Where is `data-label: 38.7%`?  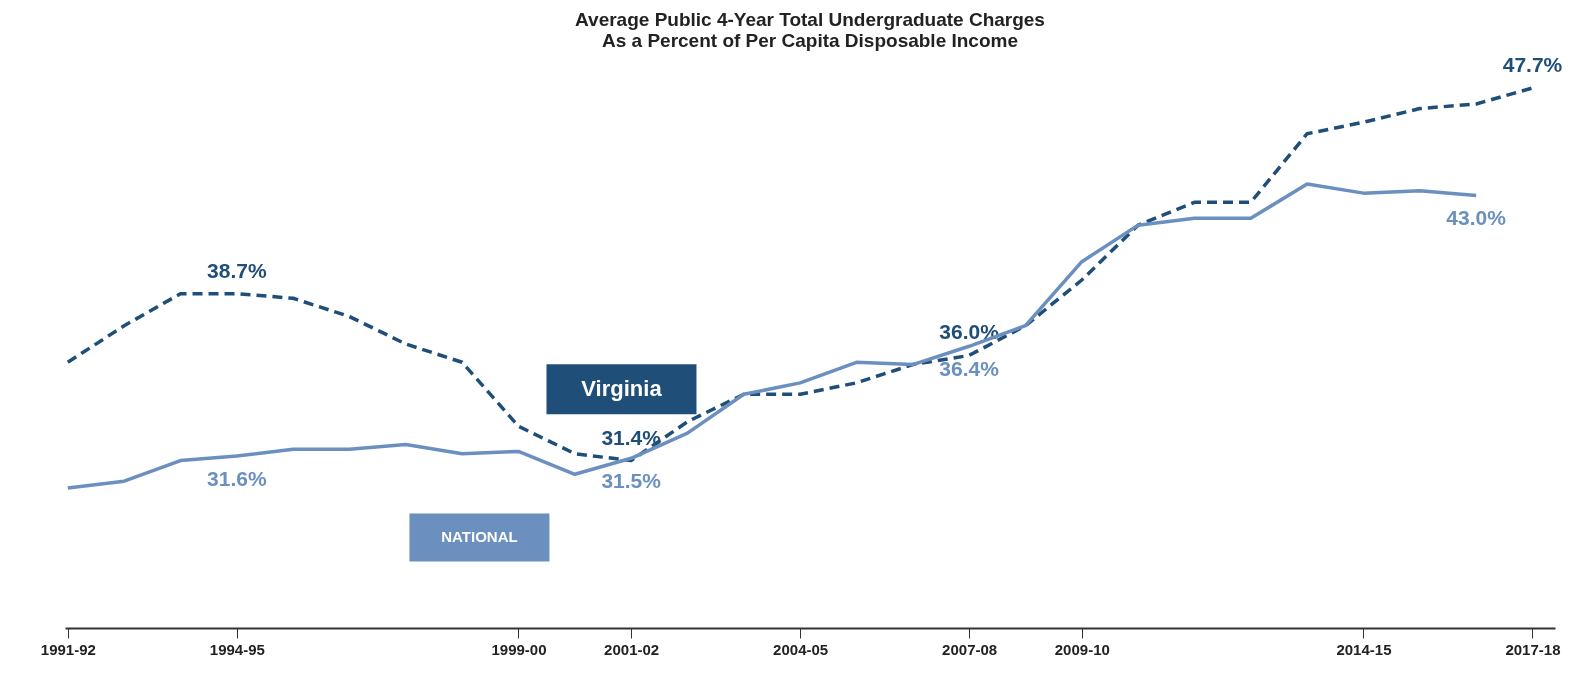
data-label: 38.7% is located at coordinates (237, 270).